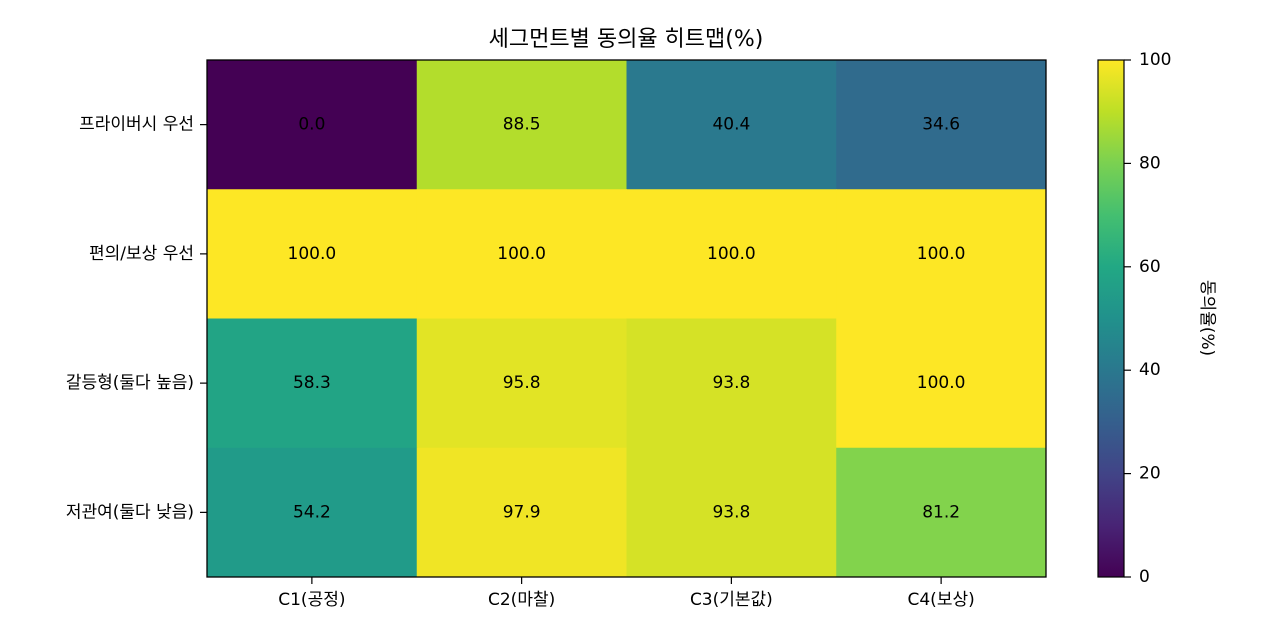  Describe the element at coordinates (1150, 370) in the screenshot. I see `colorbar-tick-label: 40` at that location.